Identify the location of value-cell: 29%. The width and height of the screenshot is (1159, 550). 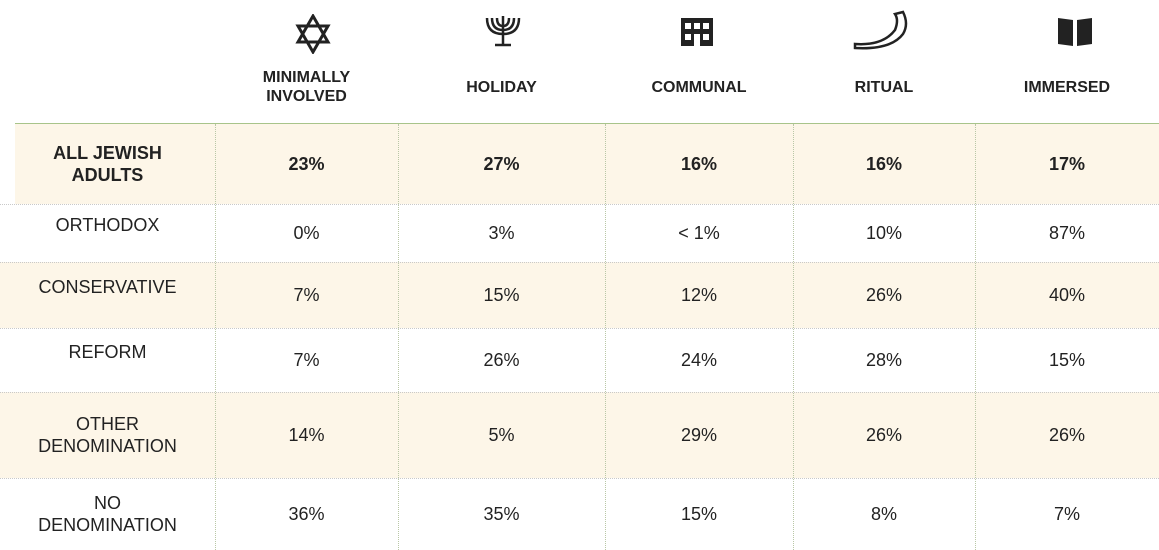
(699, 435).